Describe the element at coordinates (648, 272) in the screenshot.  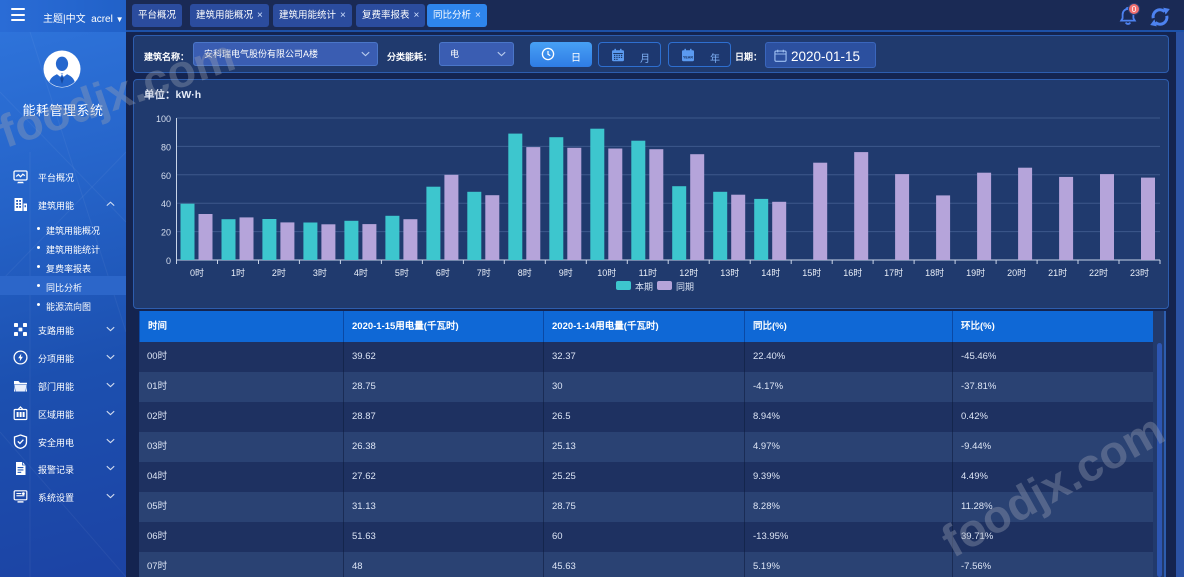
I see `svg-text: 11时` at that location.